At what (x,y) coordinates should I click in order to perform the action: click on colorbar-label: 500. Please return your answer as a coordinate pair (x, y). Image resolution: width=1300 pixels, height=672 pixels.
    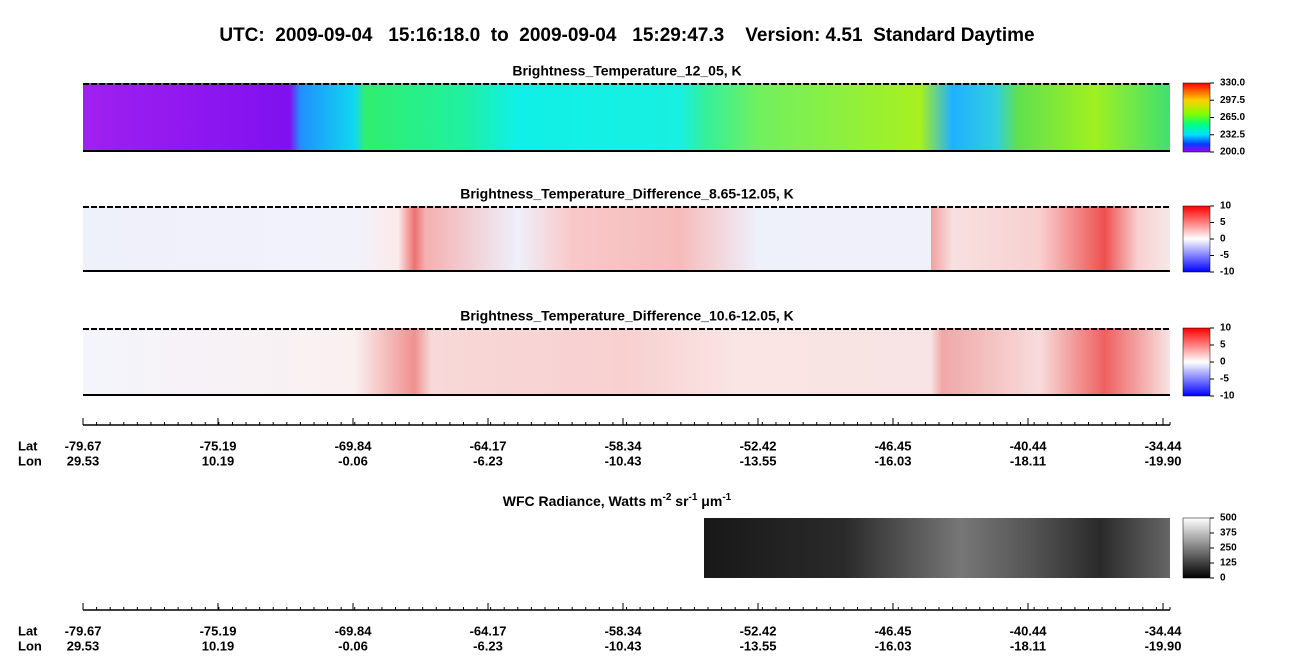
    Looking at the image, I should click on (1228, 518).